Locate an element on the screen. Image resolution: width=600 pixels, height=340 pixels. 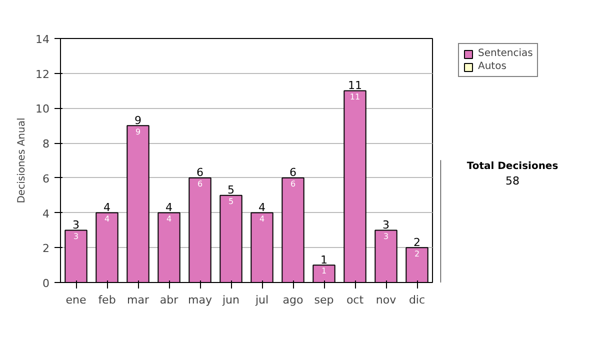
data-label: 2 is located at coordinates (417, 253).